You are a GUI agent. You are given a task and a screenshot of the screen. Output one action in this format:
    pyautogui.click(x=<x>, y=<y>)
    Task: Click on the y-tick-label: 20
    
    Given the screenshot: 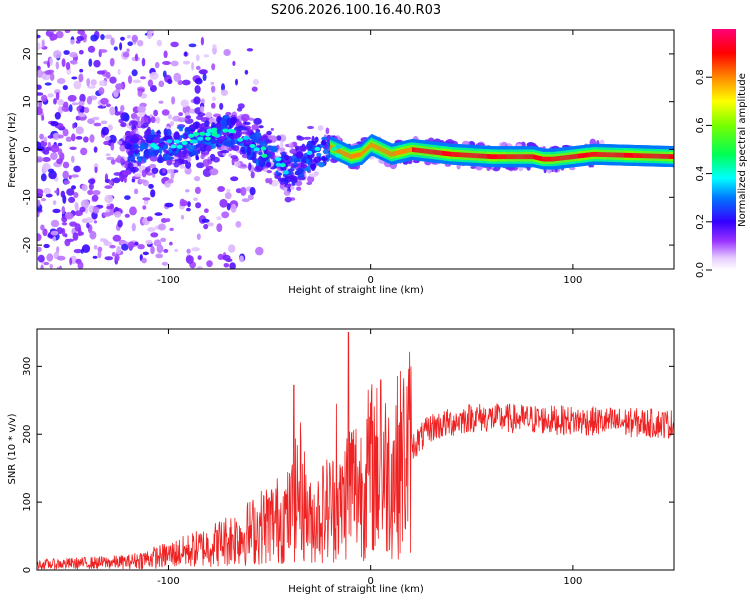 What is the action you would take?
    pyautogui.click(x=27, y=54)
    